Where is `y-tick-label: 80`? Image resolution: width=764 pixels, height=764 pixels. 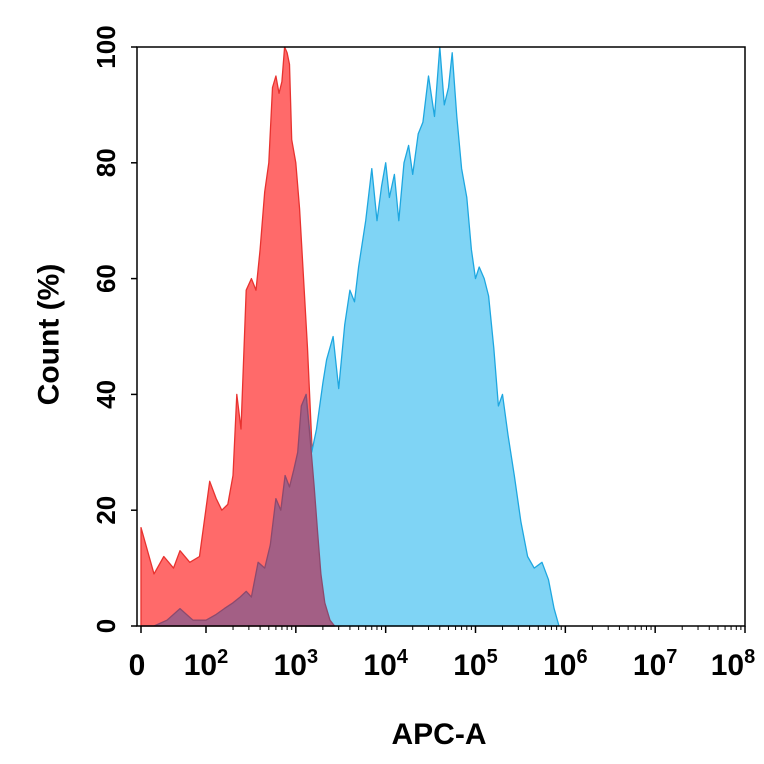
y-tick-label: 80 is located at coordinates (106, 162).